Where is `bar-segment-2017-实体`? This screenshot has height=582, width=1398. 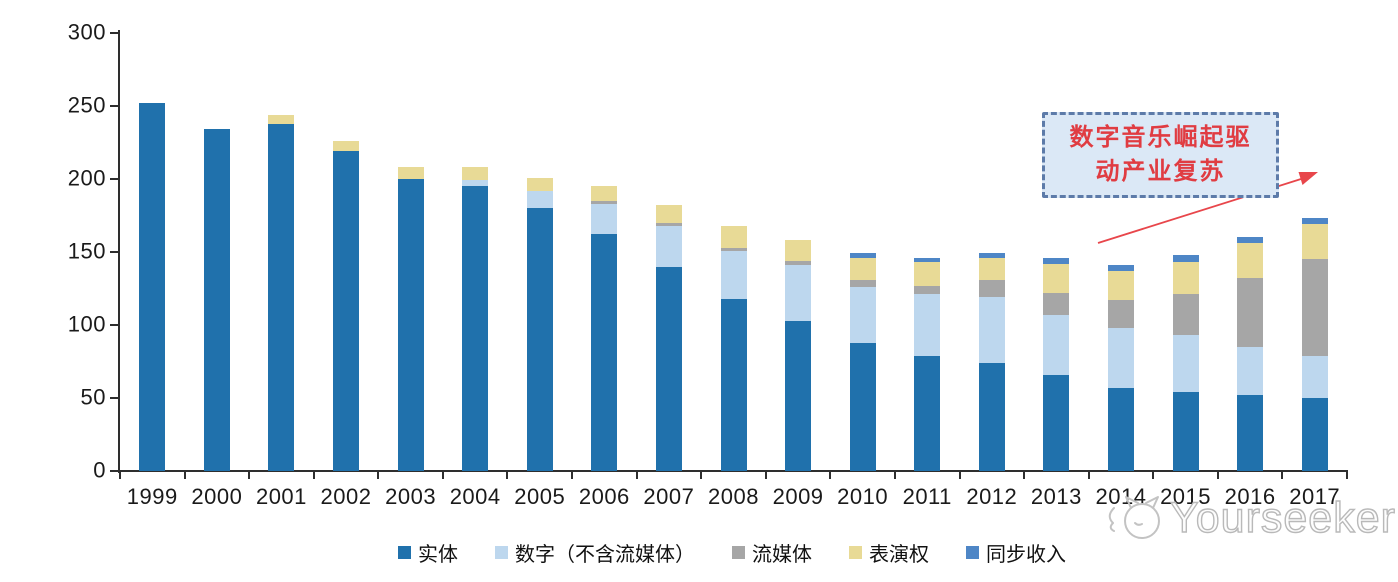 bar-segment-2017-实体 is located at coordinates (1314, 434).